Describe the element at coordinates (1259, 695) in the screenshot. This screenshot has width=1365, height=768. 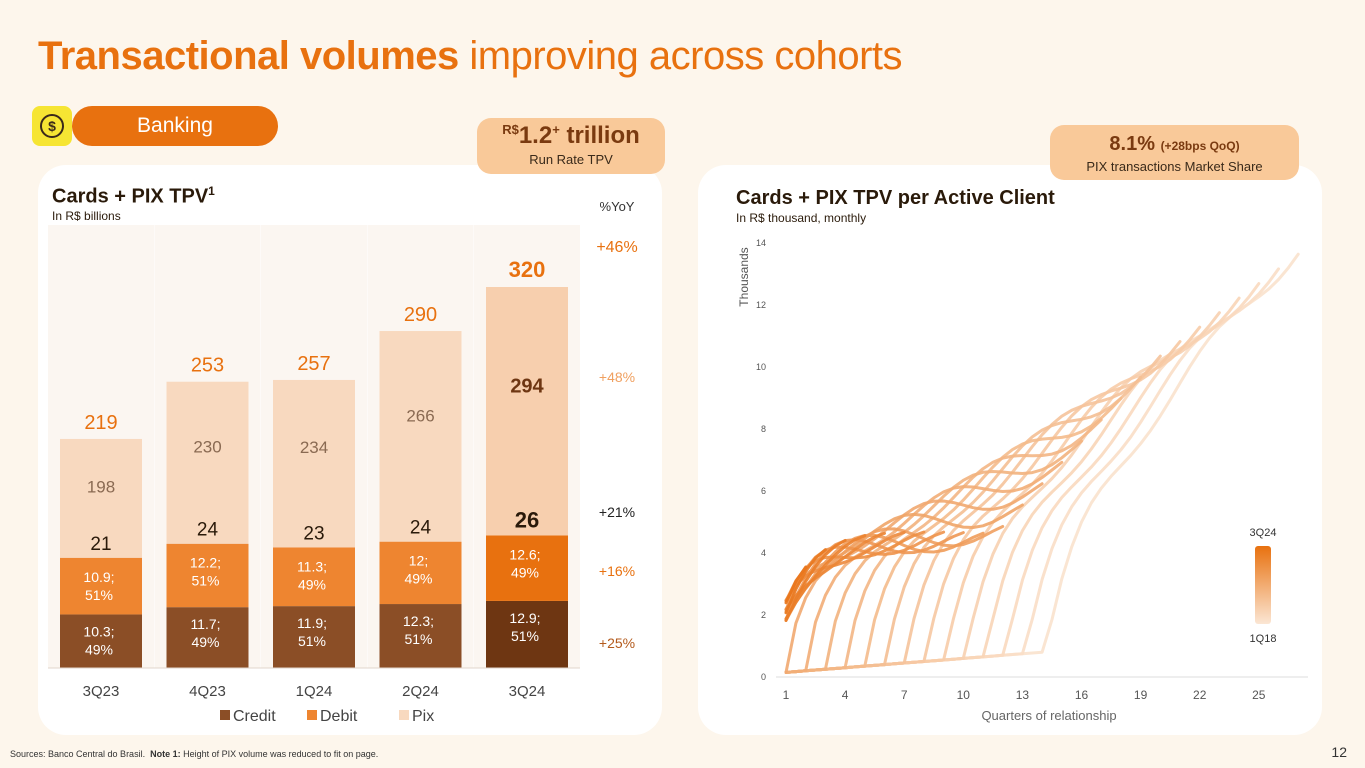
I see `x-tick-label: 25` at that location.